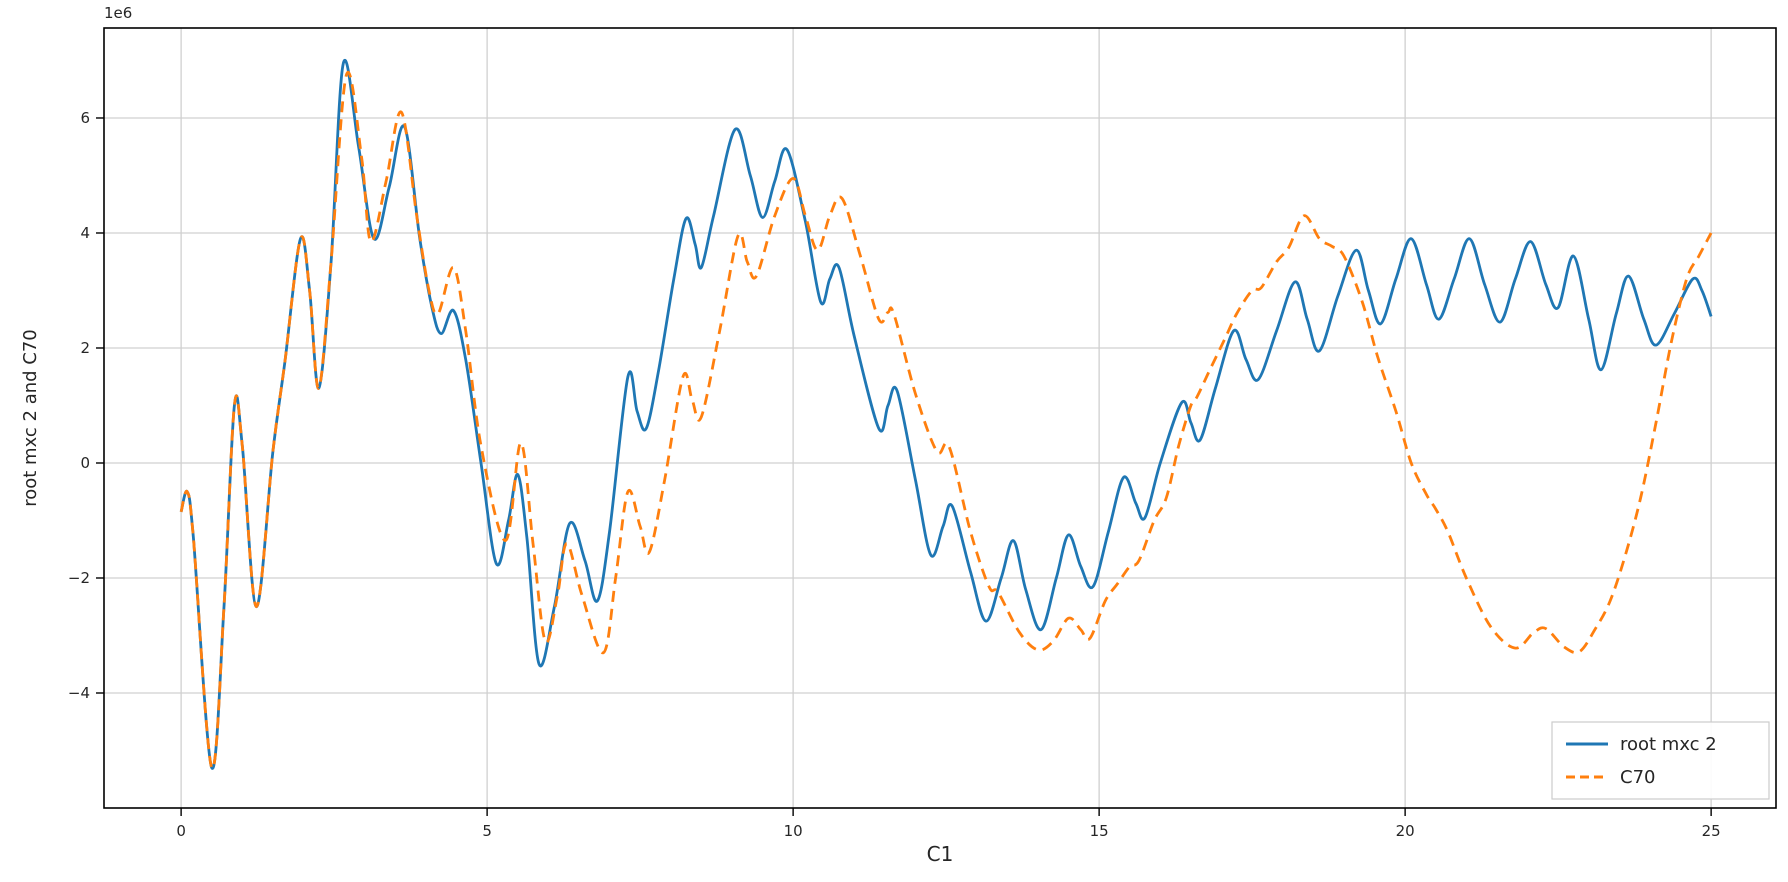 Image resolution: width=1788 pixels, height=882 pixels. Describe the element at coordinates (30, 418) in the screenshot. I see `y-axis-label: root mxc 2 and C70` at that location.